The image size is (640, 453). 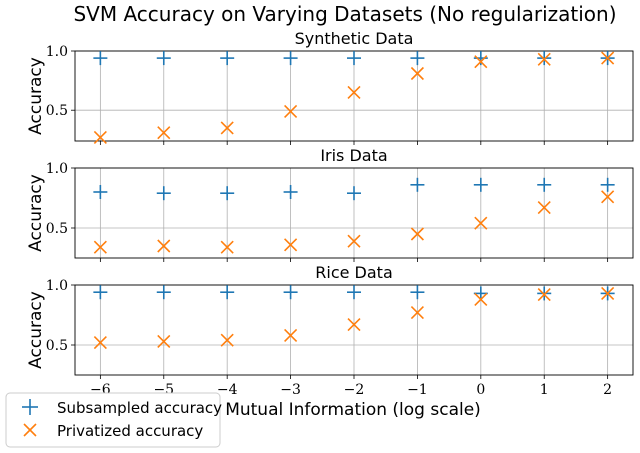 I want to click on panel-rice-y-tick-label: 0.5, so click(x=57, y=346).